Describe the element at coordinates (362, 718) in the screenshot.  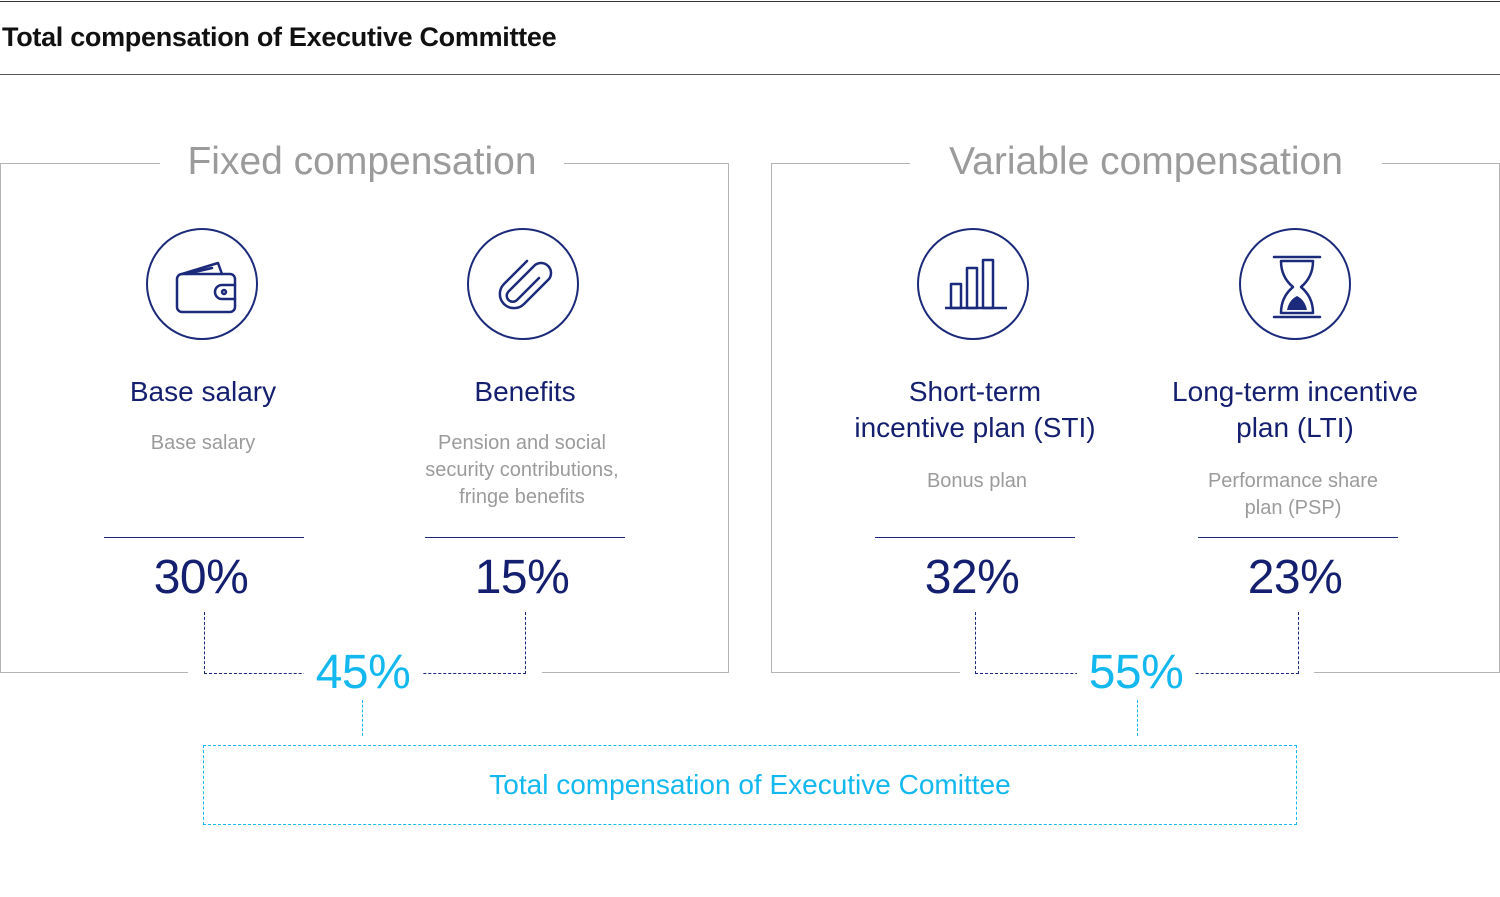
I see `fixed-total-stem` at that location.